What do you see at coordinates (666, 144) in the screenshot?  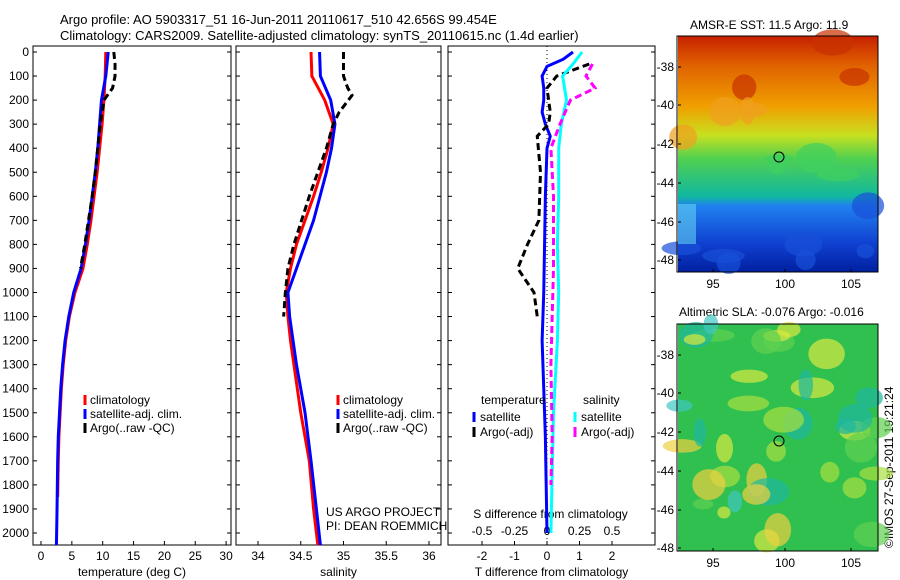 I see `lat-tick-label: -42` at bounding box center [666, 144].